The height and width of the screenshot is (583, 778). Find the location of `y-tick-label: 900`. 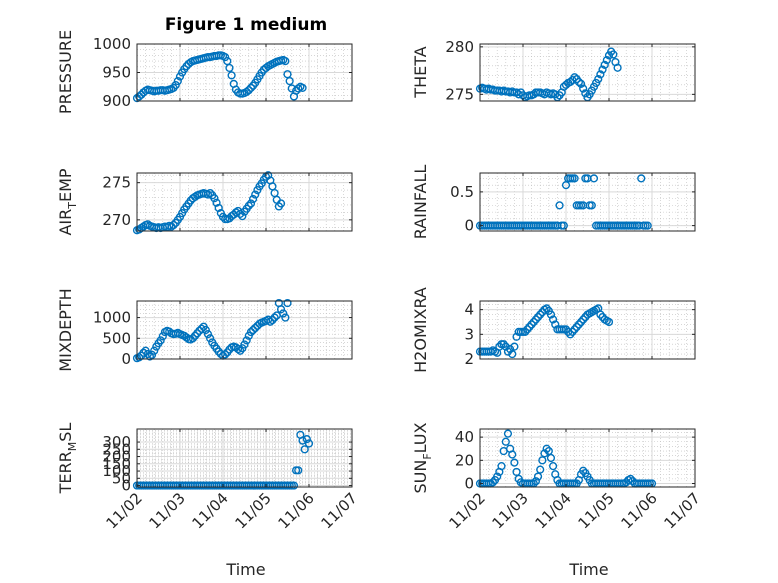

y-tick-label: 900 is located at coordinates (116, 101).